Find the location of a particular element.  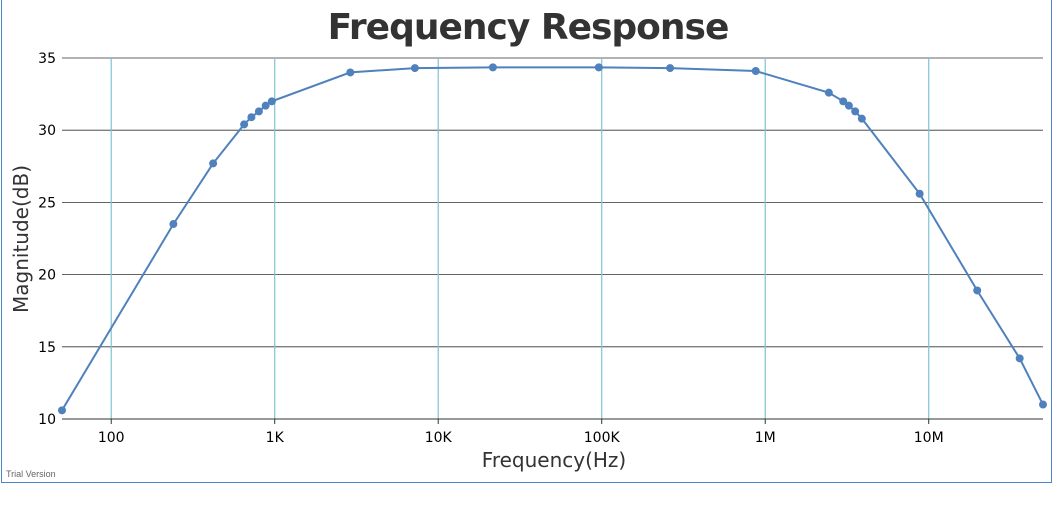

y-tick-label: 20 is located at coordinates (47, 276).